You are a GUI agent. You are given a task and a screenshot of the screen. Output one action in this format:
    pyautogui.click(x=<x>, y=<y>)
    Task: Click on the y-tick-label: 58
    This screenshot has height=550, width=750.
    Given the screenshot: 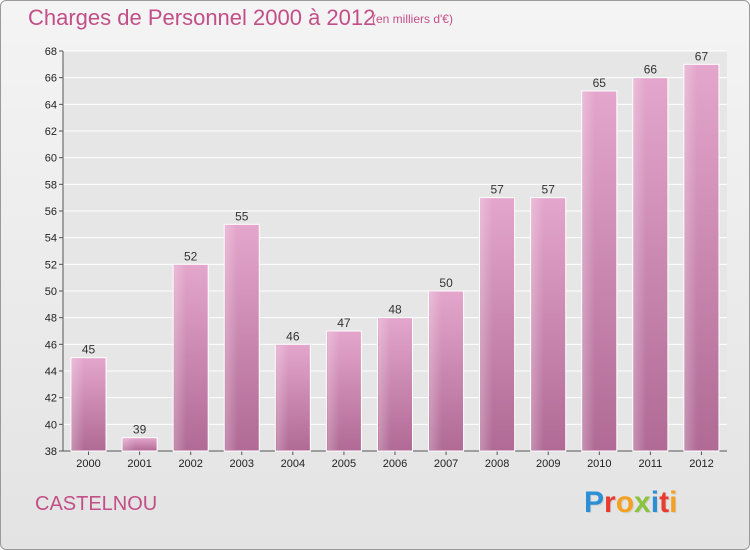 What is the action you would take?
    pyautogui.click(x=51, y=185)
    